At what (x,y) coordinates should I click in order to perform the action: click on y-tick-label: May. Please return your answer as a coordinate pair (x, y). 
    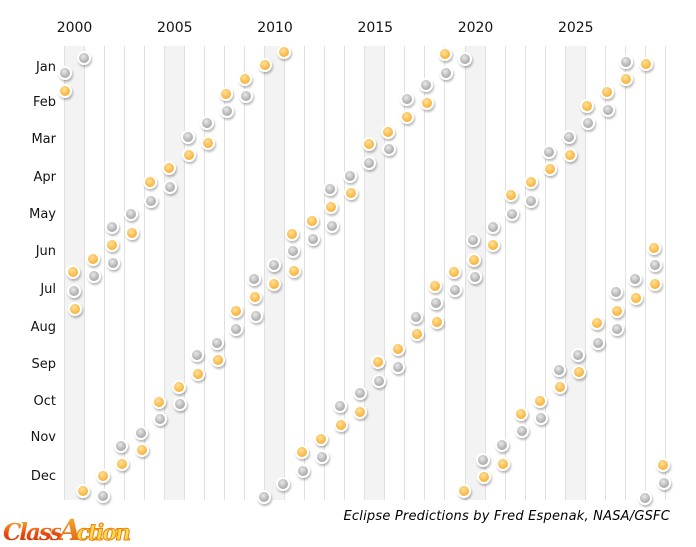
    Looking at the image, I should click on (42, 214).